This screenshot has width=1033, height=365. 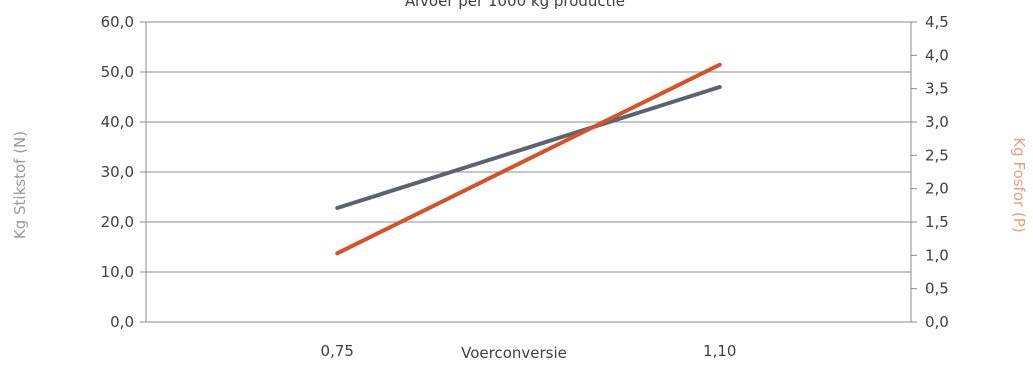 I want to click on left-tick-label: 50,0, so click(x=117, y=72).